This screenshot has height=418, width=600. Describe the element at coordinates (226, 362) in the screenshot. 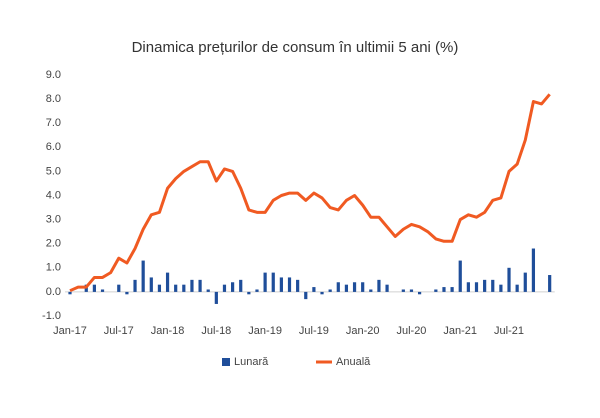

I see `legend-swatch` at that location.